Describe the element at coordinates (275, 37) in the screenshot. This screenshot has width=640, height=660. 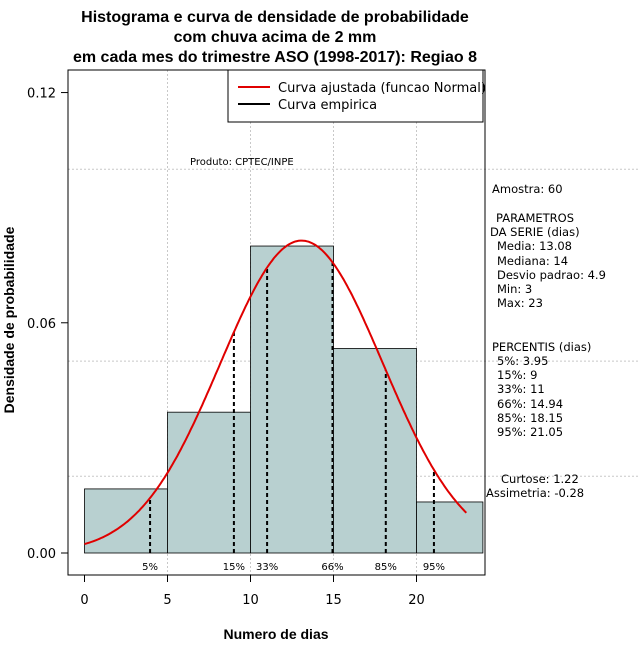
I see `chart-title-line-2: com chuva acima de 2 mm` at that location.